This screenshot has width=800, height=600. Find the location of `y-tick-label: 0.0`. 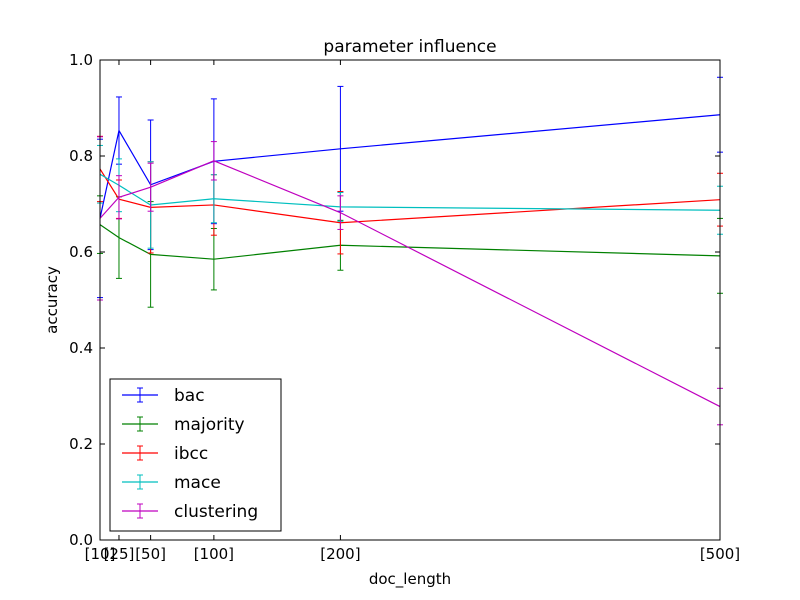

y-tick-label: 0.0 is located at coordinates (81, 540).